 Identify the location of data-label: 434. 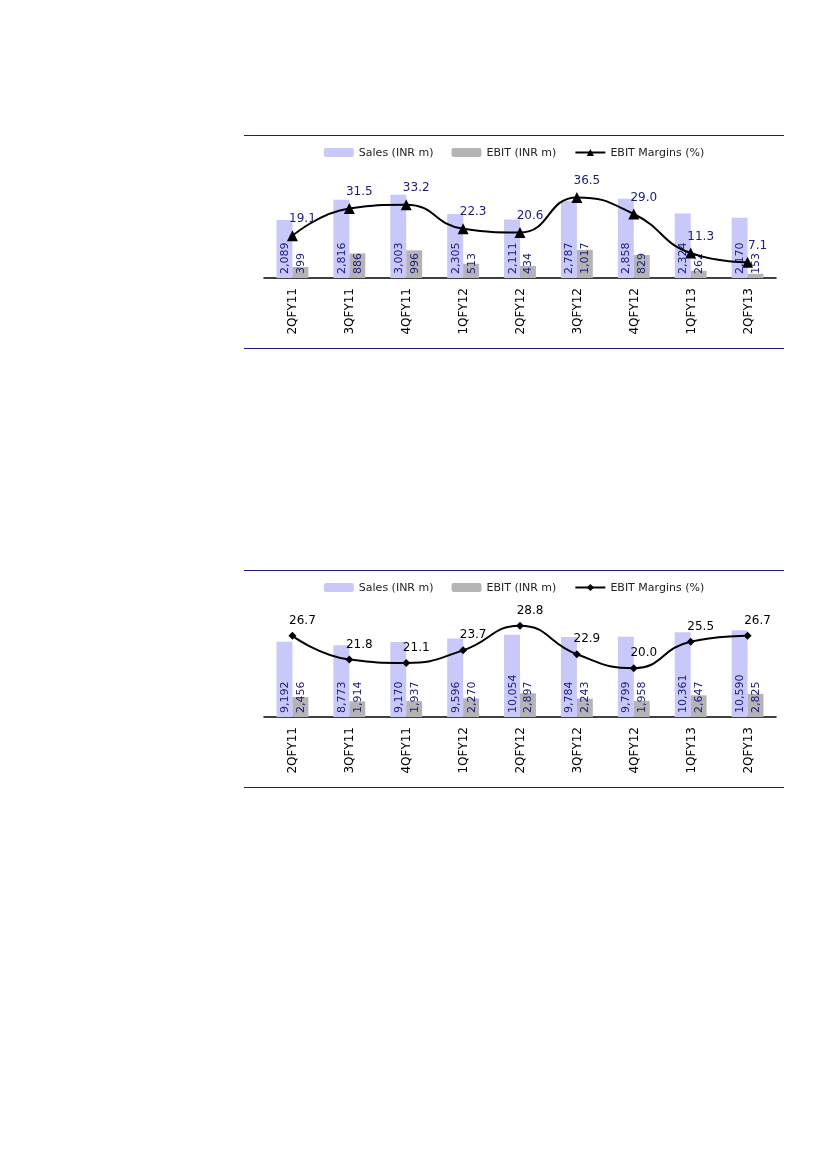
(528, 263).